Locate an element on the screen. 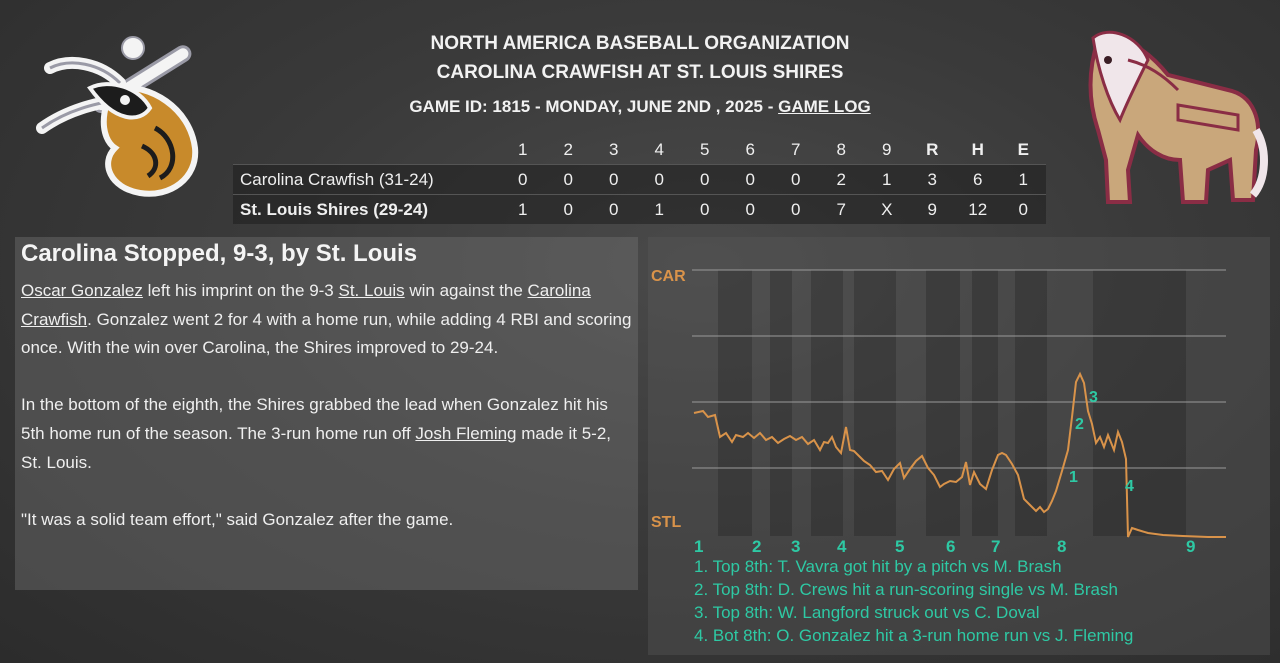 This screenshot has height=663, width=1280. story-text: made it 5-2, St. Louis. is located at coordinates (316, 447).